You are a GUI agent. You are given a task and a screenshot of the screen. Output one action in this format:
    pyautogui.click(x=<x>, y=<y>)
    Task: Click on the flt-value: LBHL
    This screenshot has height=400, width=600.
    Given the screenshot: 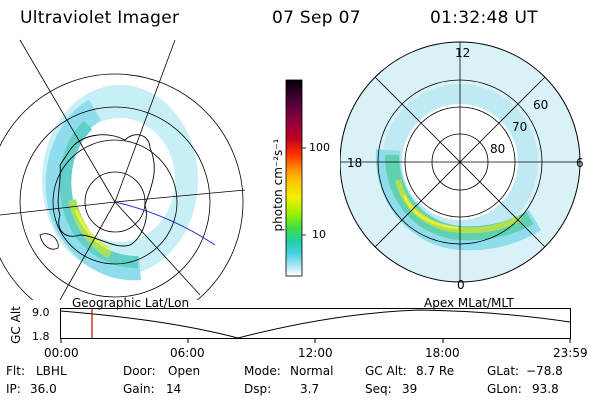 What is the action you would take?
    pyautogui.click(x=51, y=371)
    